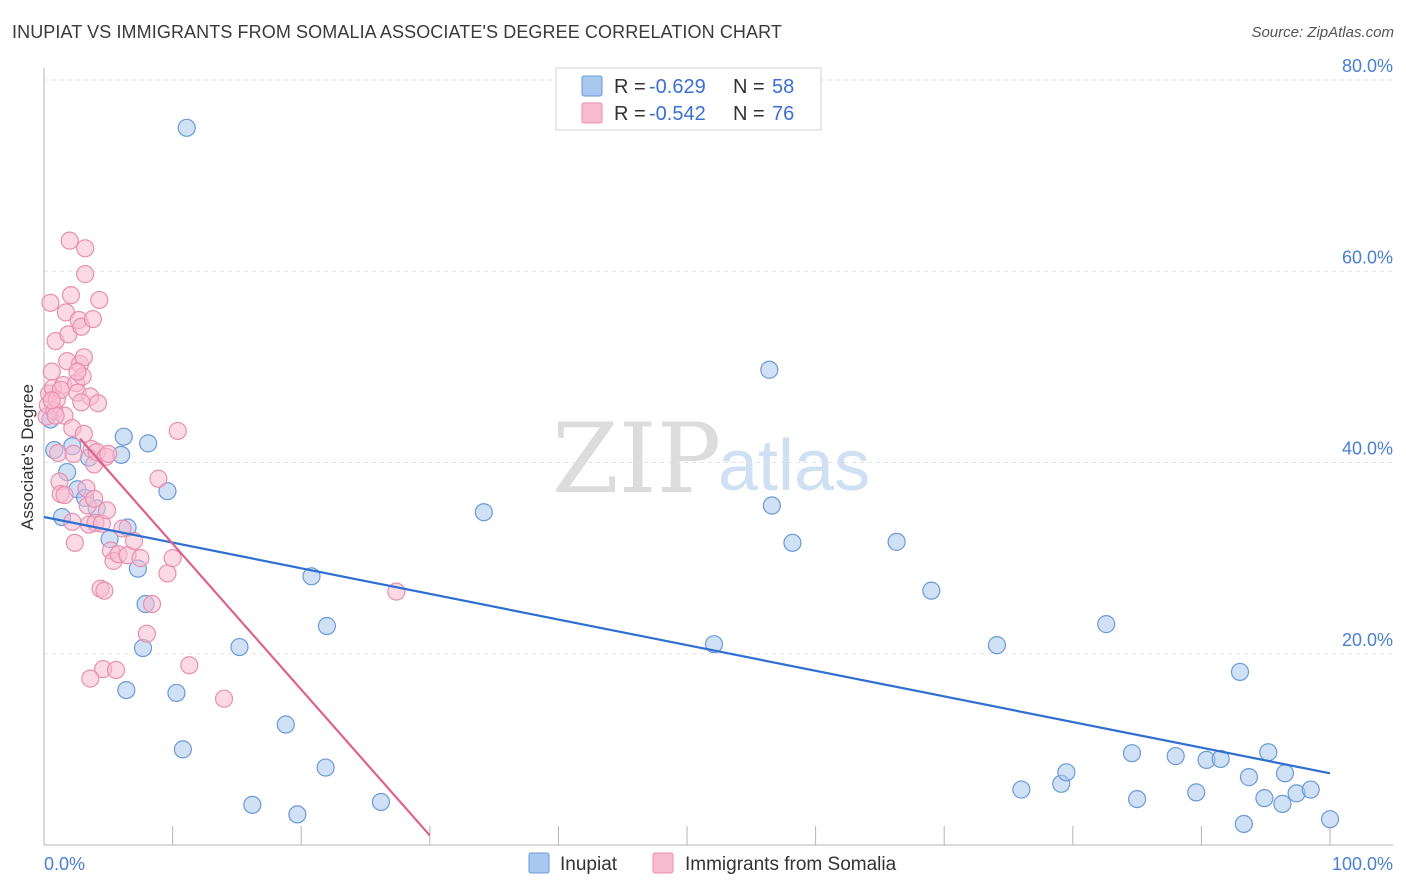 The height and width of the screenshot is (892, 1406). What do you see at coordinates (783, 114) in the screenshot?
I see `somalia-n-value: 76` at bounding box center [783, 114].